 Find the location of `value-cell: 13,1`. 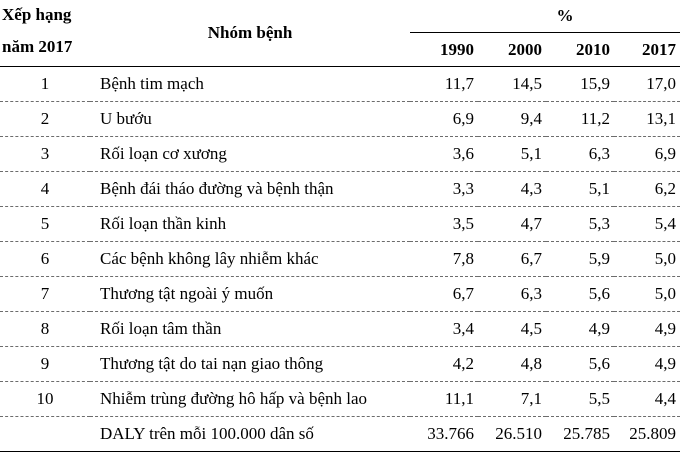

value-cell: 13,1 is located at coordinates (647, 119).